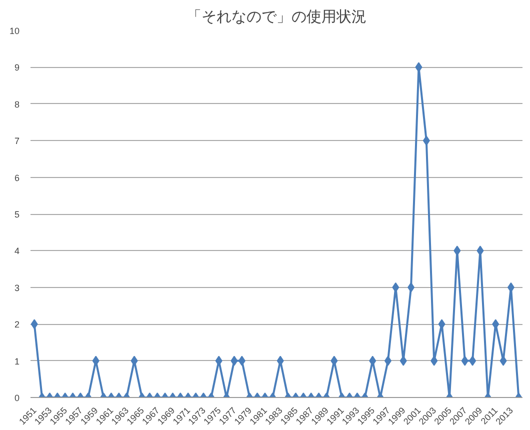 The width and height of the screenshot is (530, 430). What do you see at coordinates (14, 31) in the screenshot?
I see `y-tick-label: 10` at bounding box center [14, 31].